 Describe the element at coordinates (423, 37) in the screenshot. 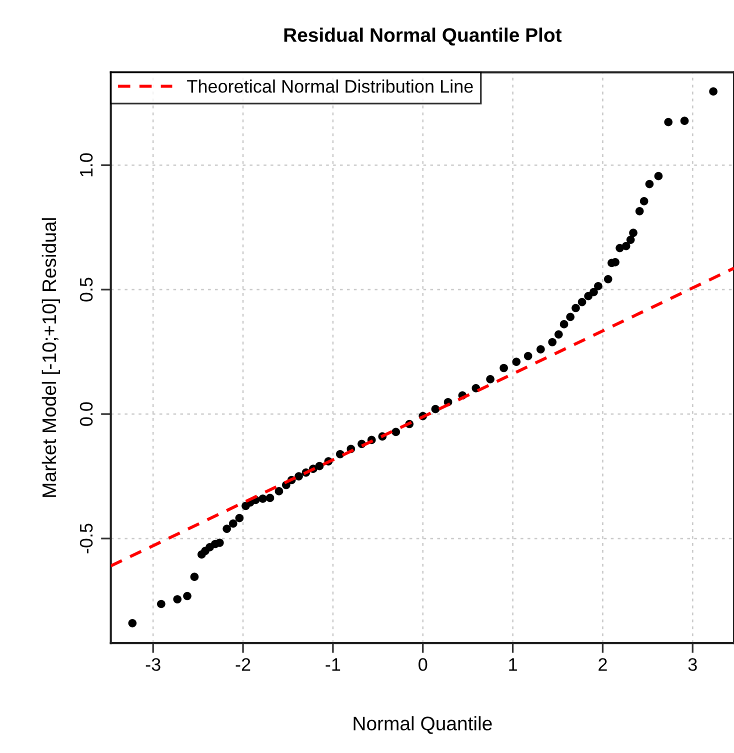

I see `chart-title: Residual Normal Quantile Plot` at that location.